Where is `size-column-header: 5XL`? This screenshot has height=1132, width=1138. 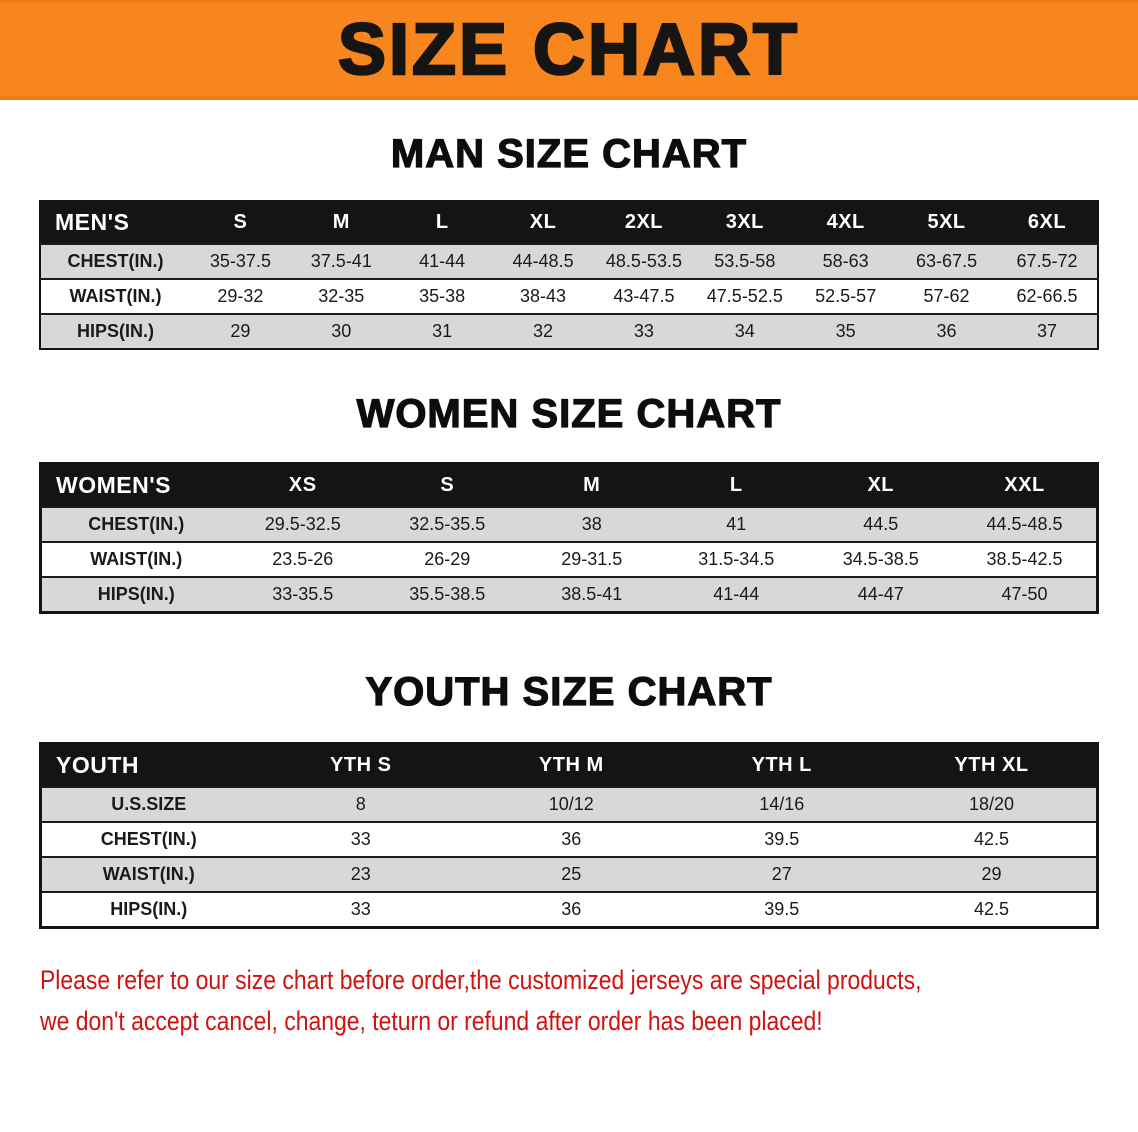
size-column-header: 5XL is located at coordinates (946, 222).